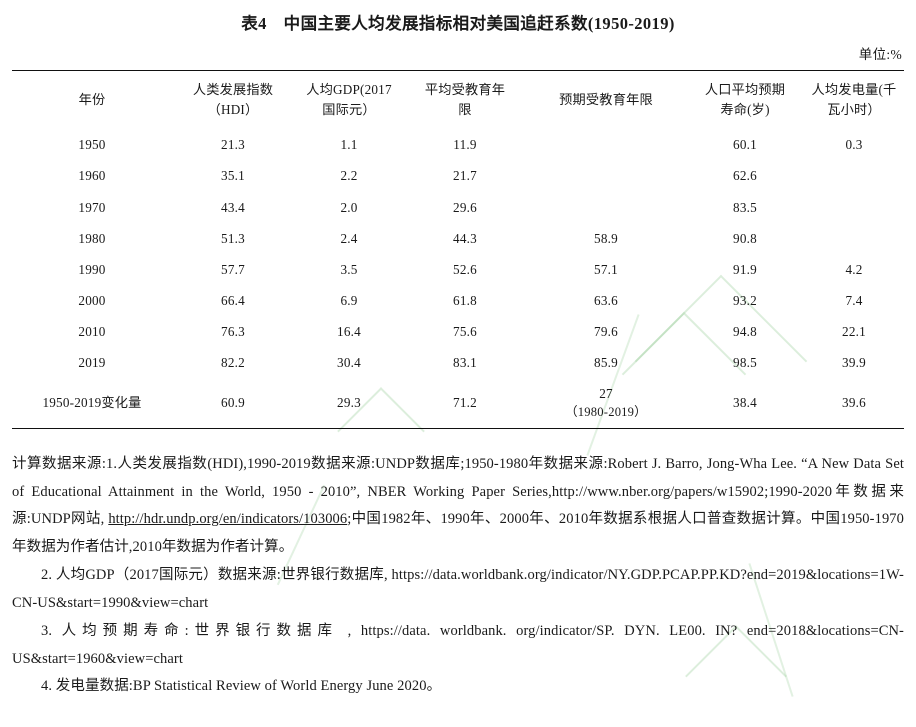 The width and height of the screenshot is (916, 727). Describe the element at coordinates (349, 207) in the screenshot. I see `cell-gdp-per-capita: 2.0` at that location.